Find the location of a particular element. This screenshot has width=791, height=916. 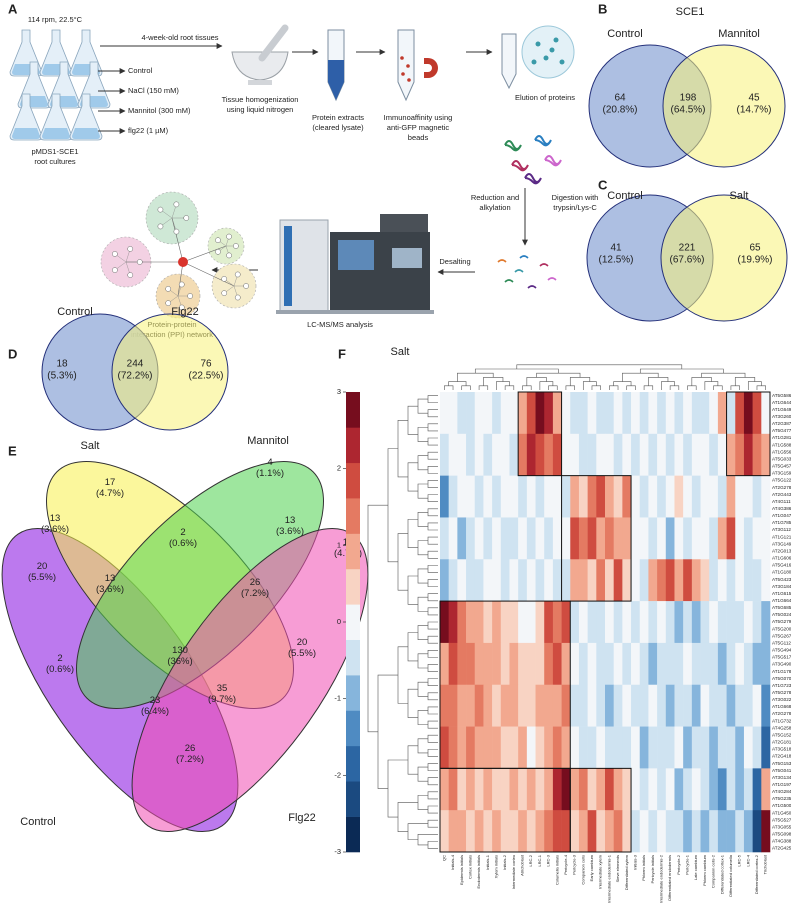

label: trypsin/Lys-C is located at coordinates (575, 207).